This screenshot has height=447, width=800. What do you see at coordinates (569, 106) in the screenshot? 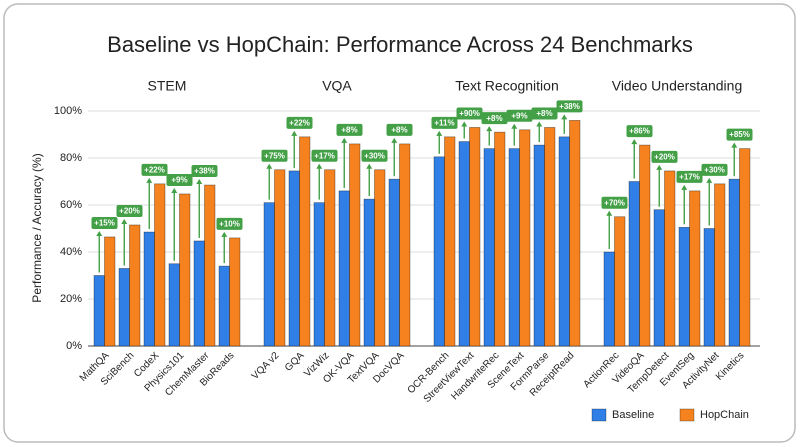
I see `annotation: +38%` at bounding box center [569, 106].